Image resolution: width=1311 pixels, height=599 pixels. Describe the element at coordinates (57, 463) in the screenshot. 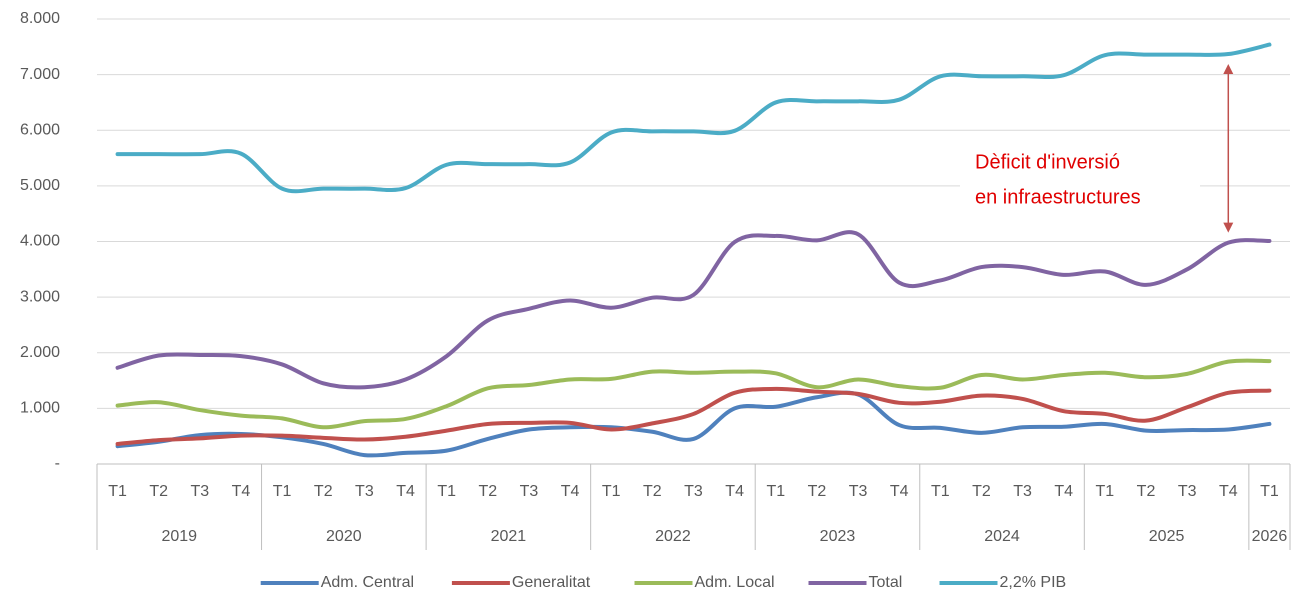

I see `y-tick-label: -` at that location.